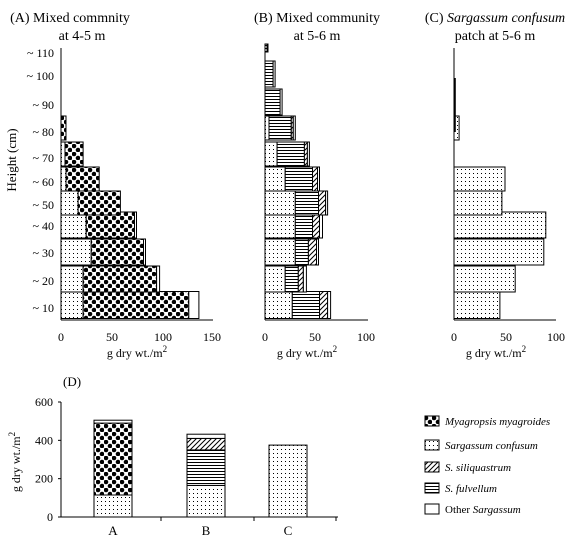  What do you see at coordinates (212, 337) in the screenshot?
I see `x-tick-label: 150` at bounding box center [212, 337].